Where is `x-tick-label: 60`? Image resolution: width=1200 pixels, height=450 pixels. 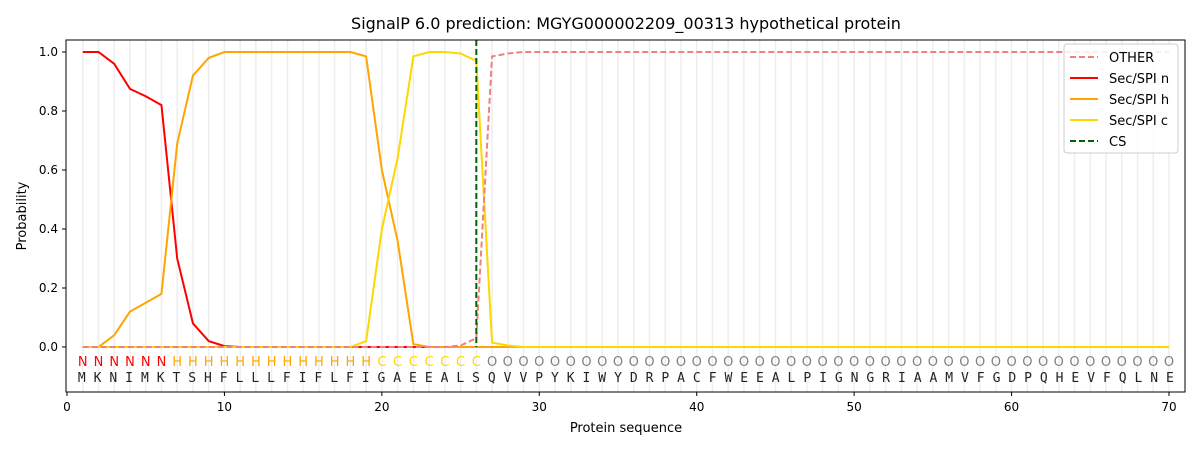
x-tick-label: 60 is located at coordinates (1011, 407).